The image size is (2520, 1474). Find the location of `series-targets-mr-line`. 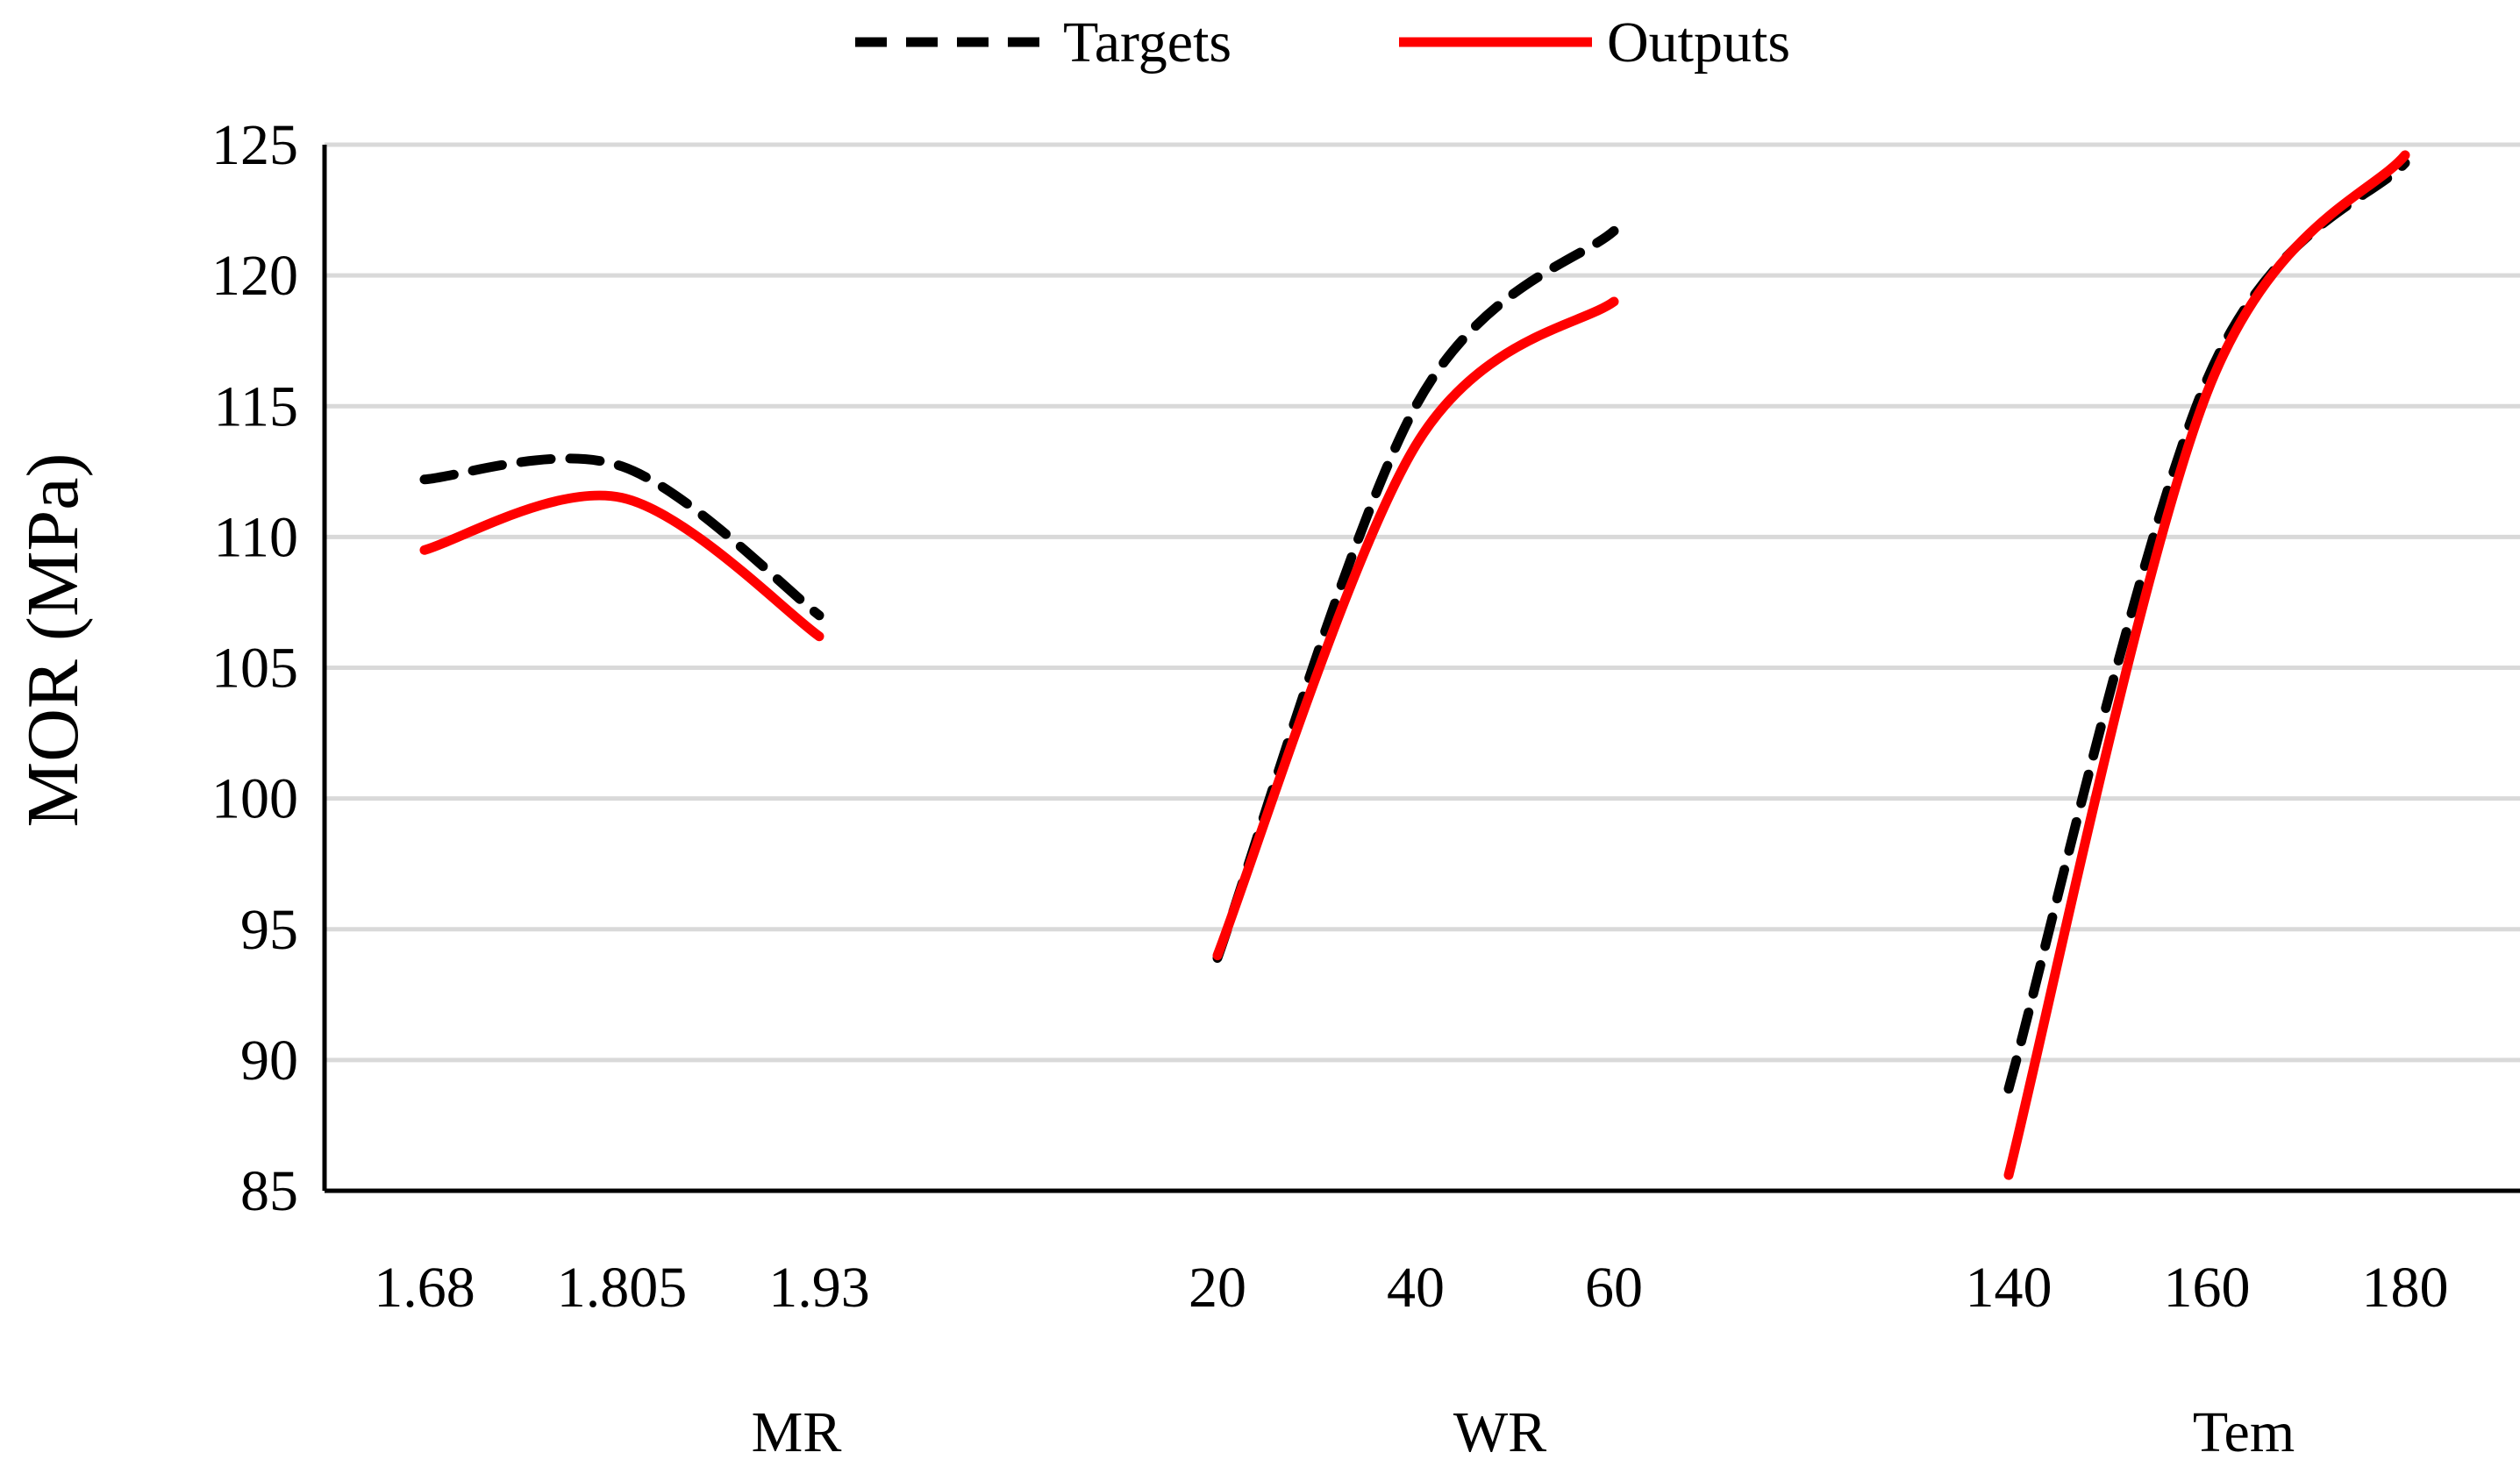

series-targets-mr-line is located at coordinates (622, 537).